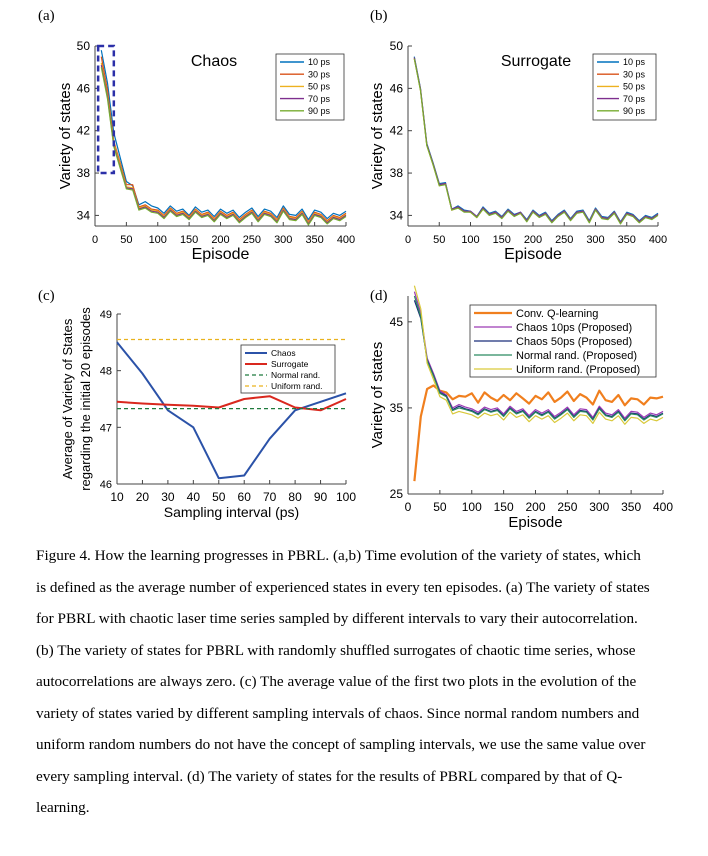 The height and width of the screenshot is (856, 708). I want to click on series-line-uniform-rand-proposed, so click(538, 355).